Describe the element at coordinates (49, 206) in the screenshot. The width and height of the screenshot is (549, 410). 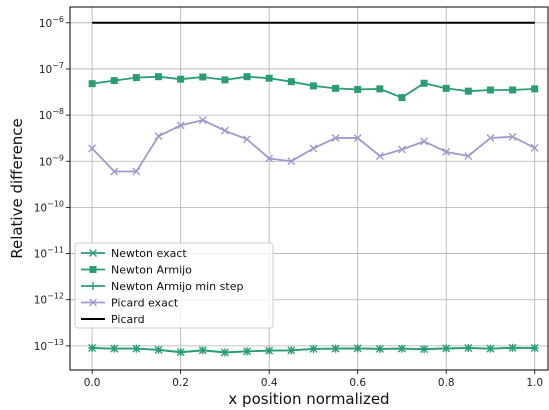
I see `y-tick-label: 10⁻¹⁰` at that location.